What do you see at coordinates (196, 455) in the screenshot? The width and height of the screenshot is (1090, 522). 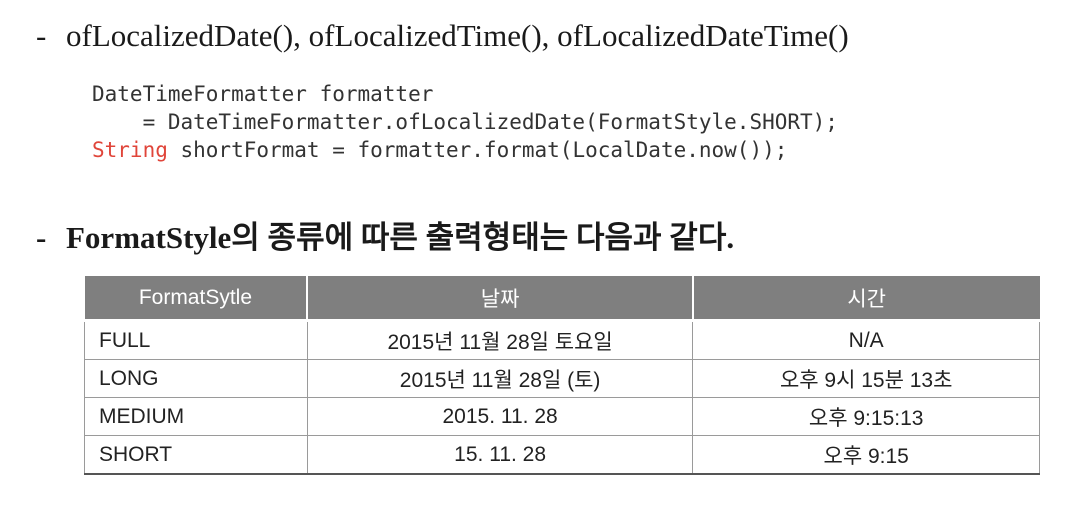 I see `style-cell: SHORT` at bounding box center [196, 455].